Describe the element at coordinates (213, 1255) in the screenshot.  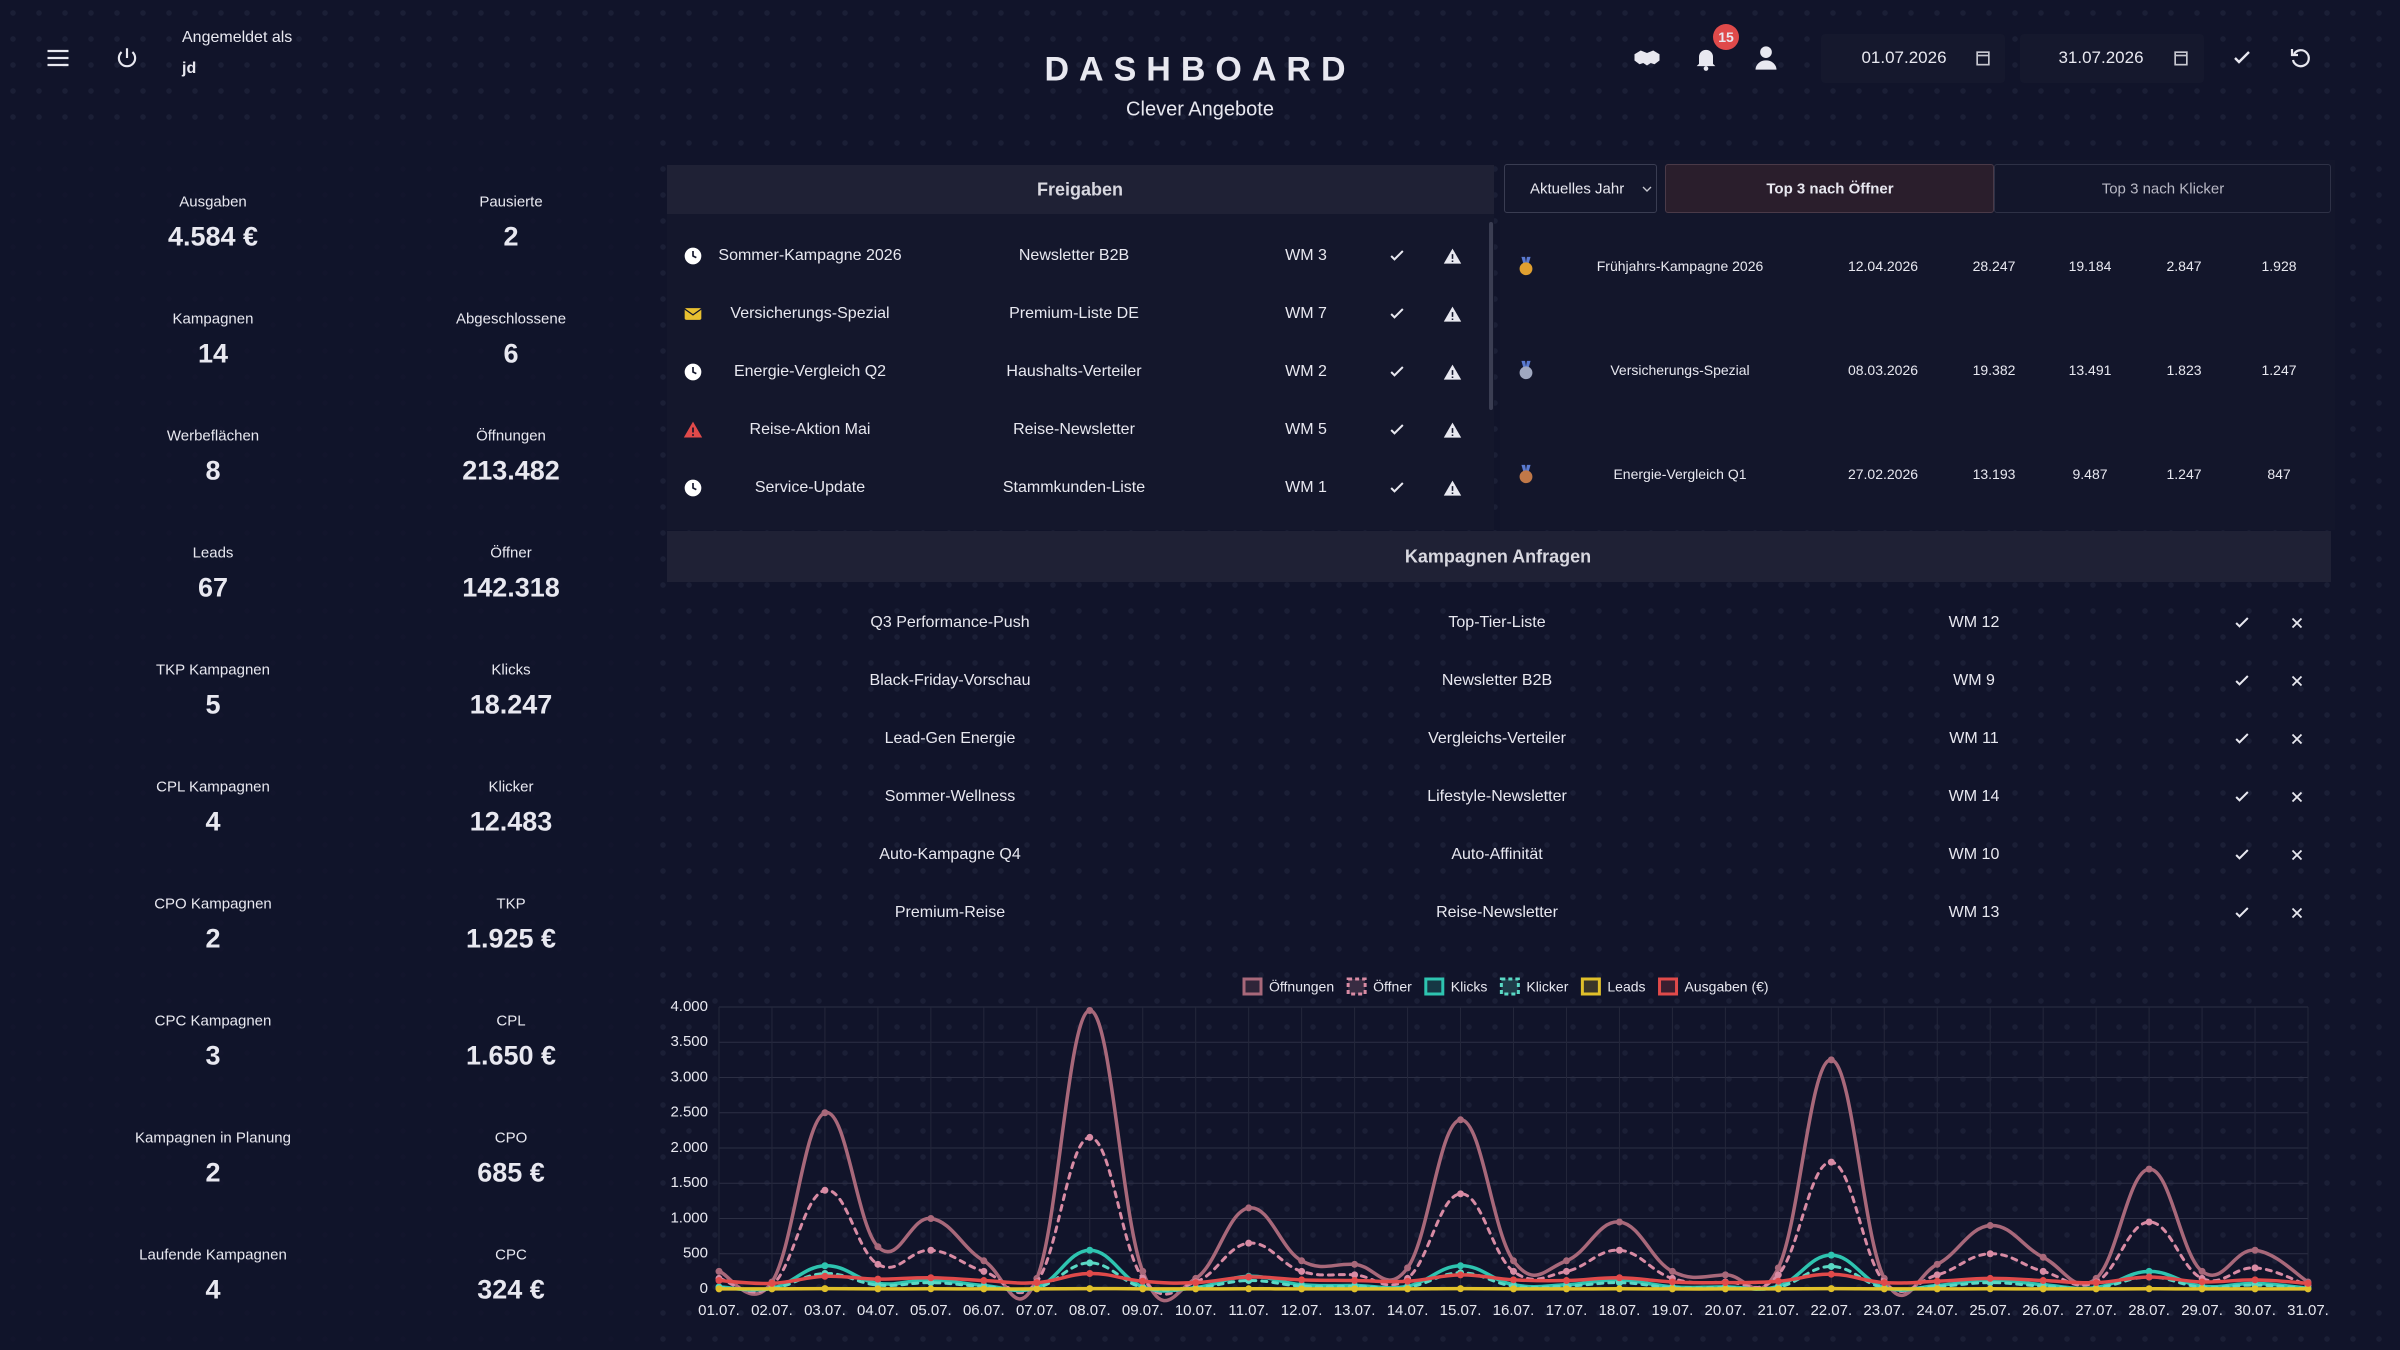
I see `stat-label: Laufende Kampagnen` at that location.